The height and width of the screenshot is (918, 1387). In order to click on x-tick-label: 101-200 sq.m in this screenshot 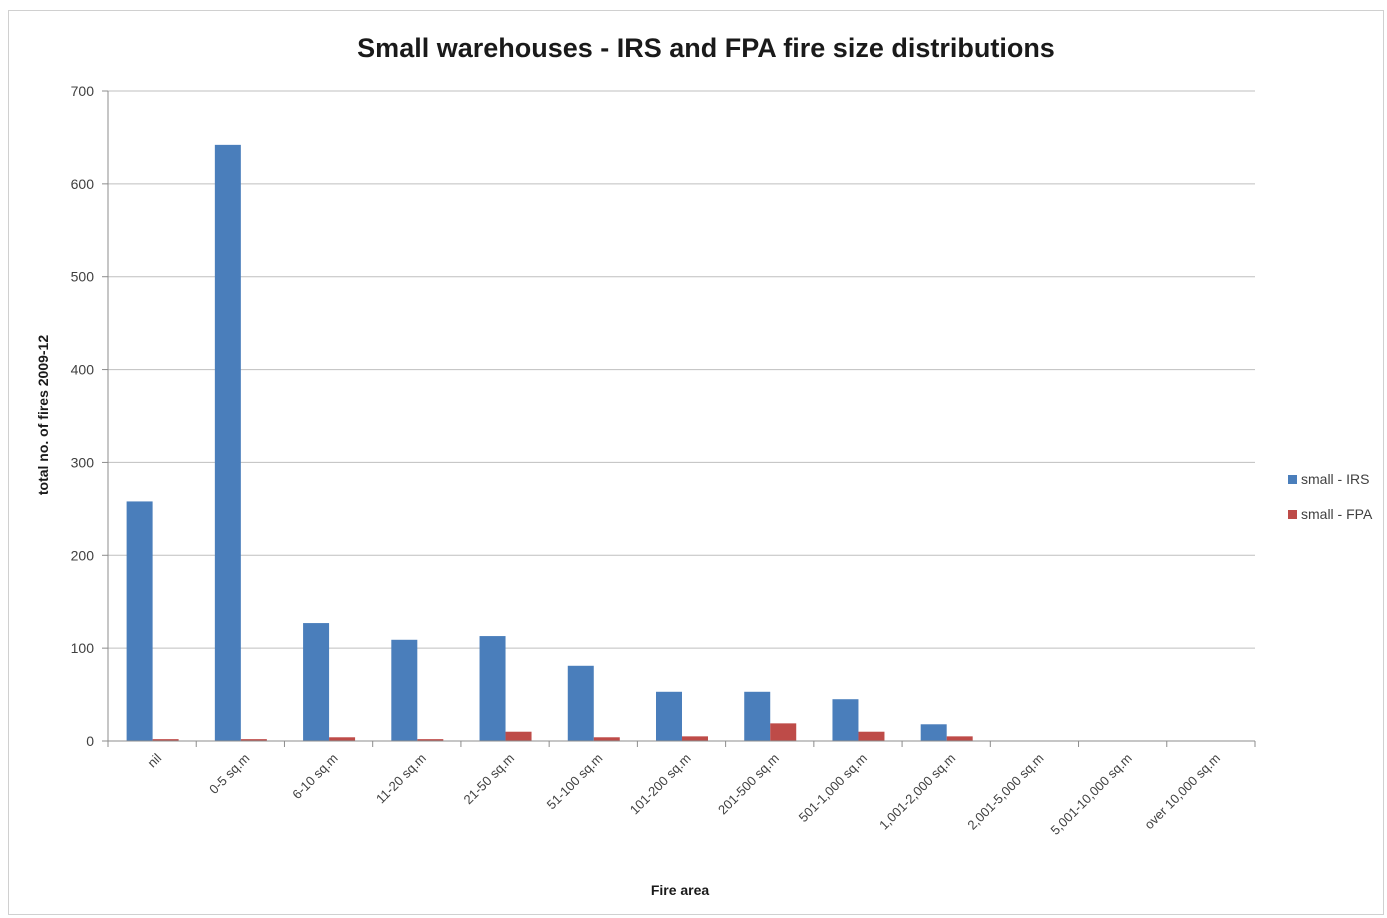, I will do `click(660, 784)`.